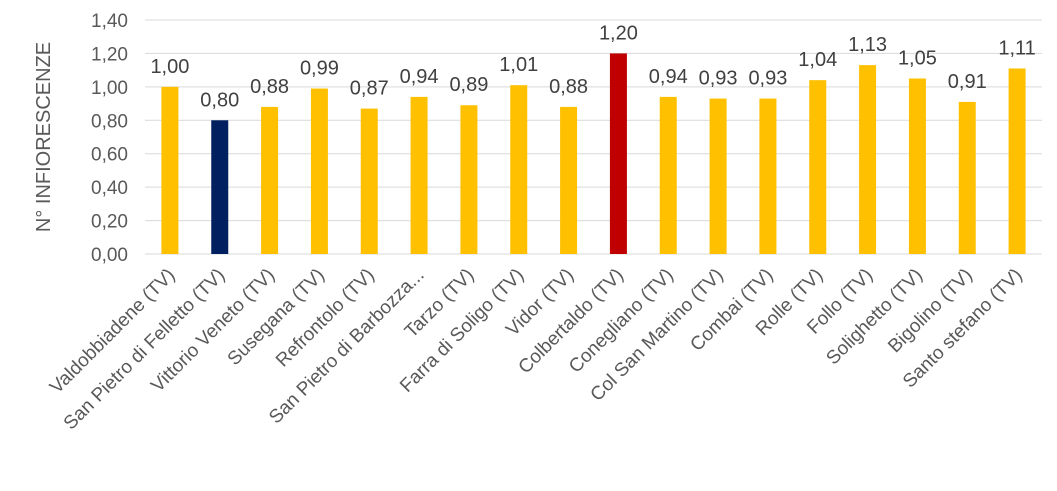 The image size is (1057, 491). Describe the element at coordinates (169, 67) in the screenshot. I see `data-label: 1,00` at that location.